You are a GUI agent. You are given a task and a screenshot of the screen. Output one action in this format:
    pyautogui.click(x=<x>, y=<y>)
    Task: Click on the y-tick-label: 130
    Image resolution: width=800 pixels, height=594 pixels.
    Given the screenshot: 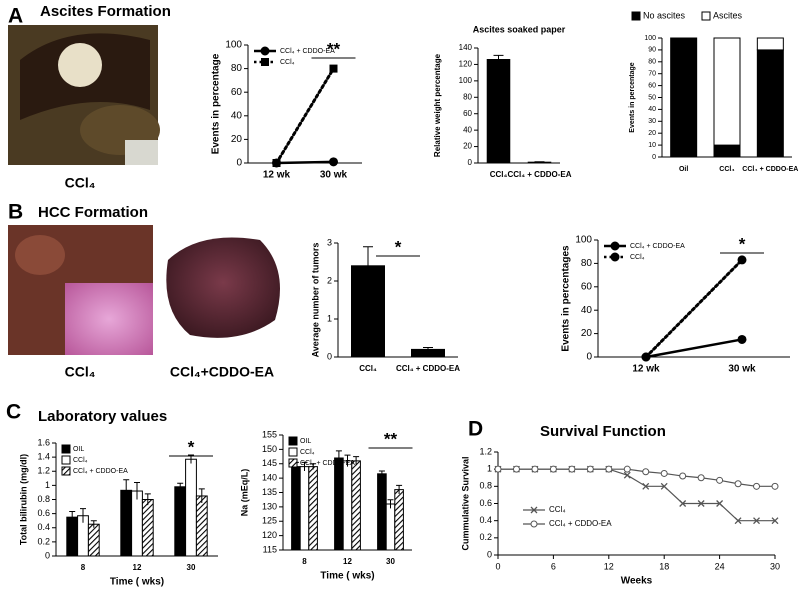 What is the action you would take?
    pyautogui.click(x=269, y=506)
    